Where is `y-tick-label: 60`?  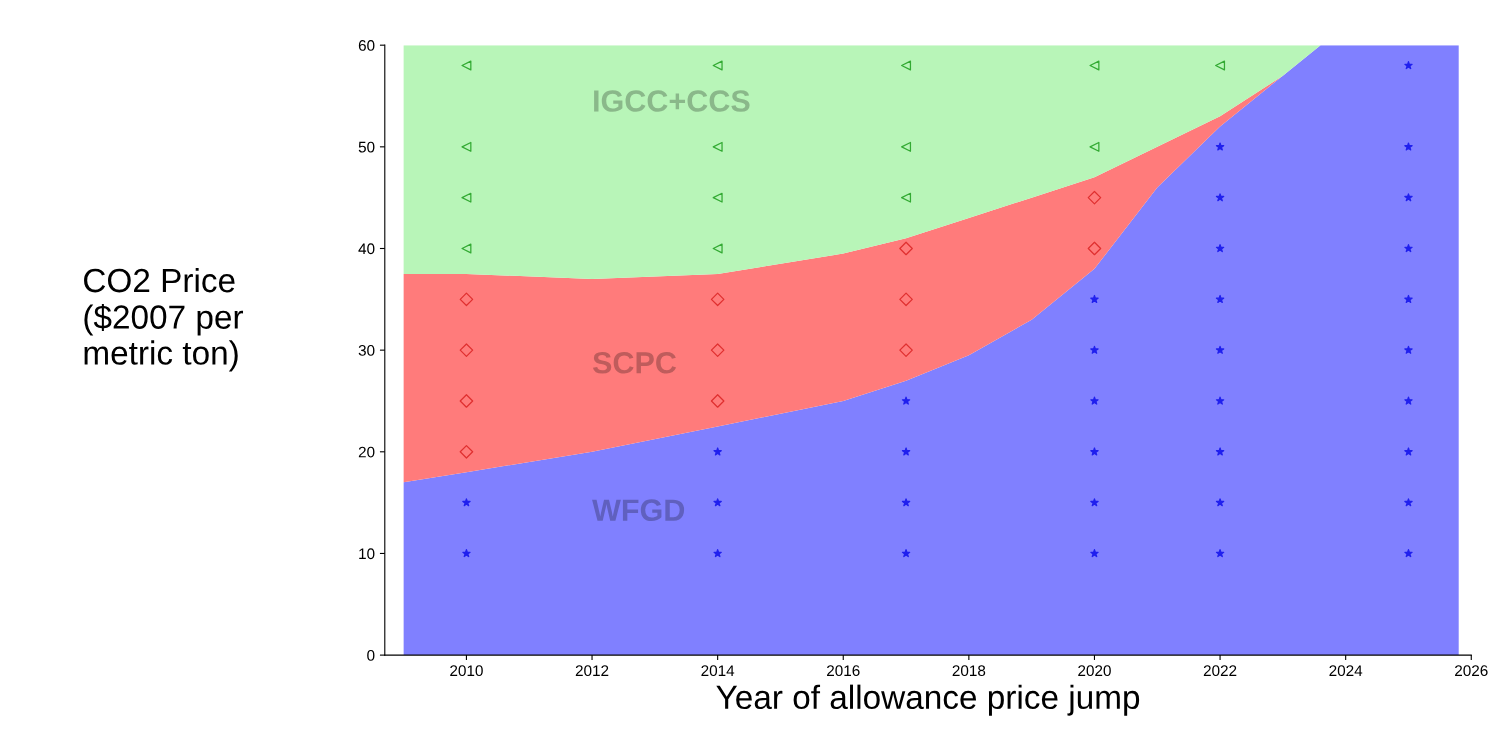 y-tick-label: 60 is located at coordinates (366, 45).